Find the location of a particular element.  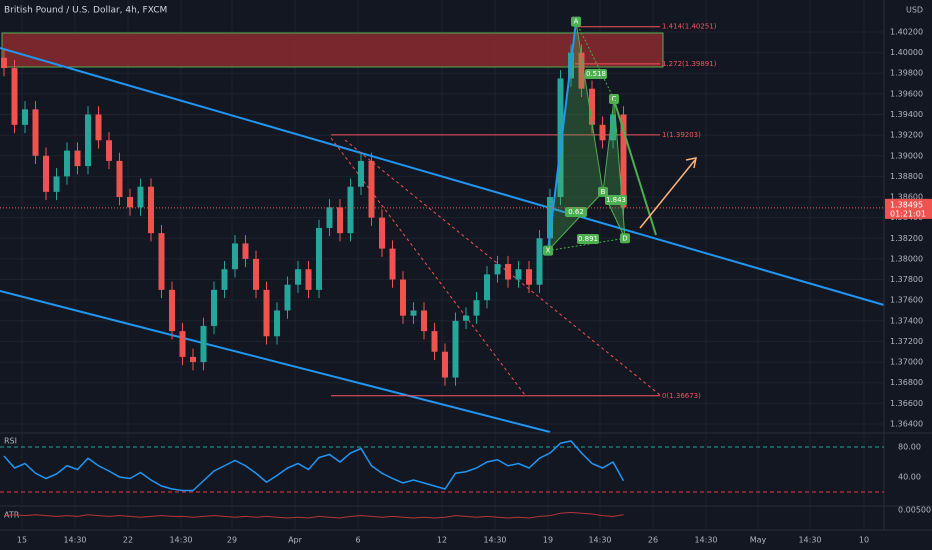

y-tick-label: 1.39200 is located at coordinates (906, 135).